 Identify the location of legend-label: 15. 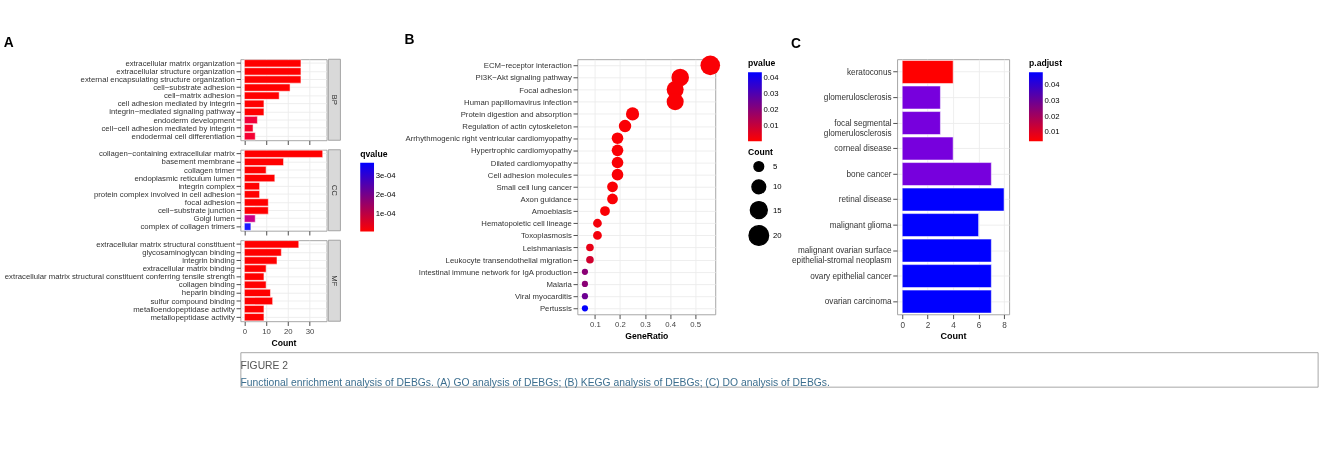
(777, 210).